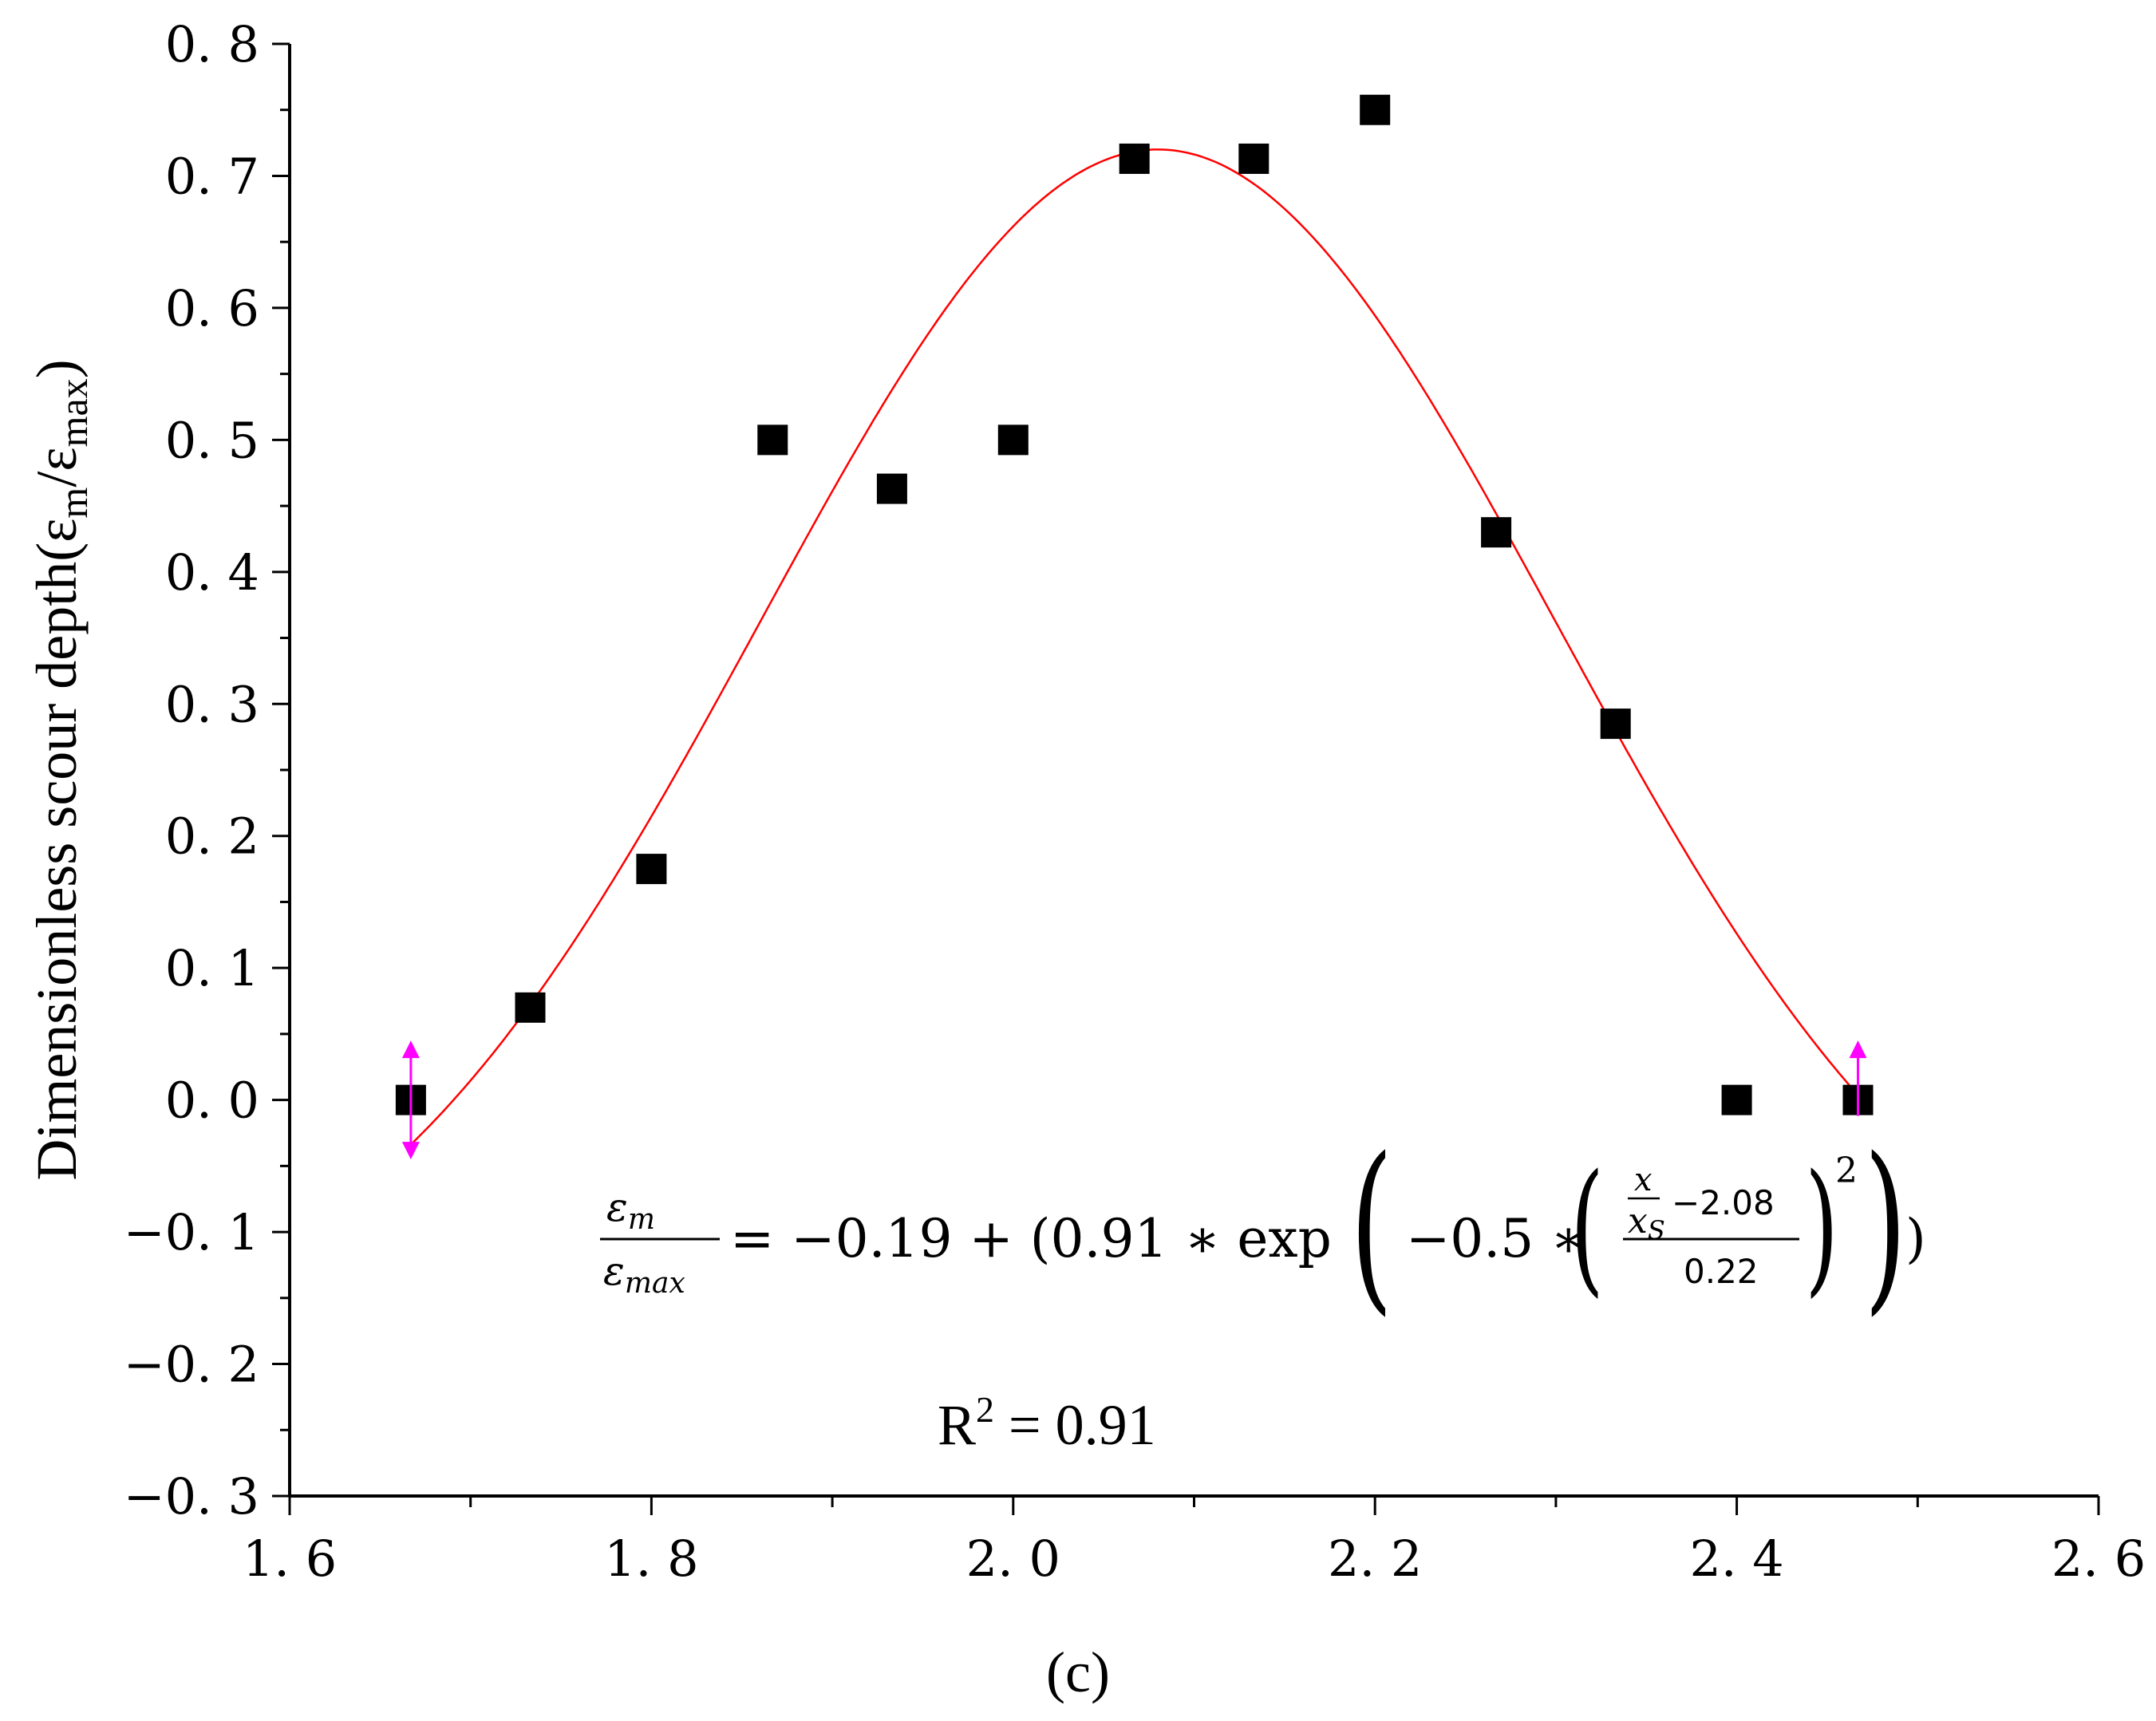 The height and width of the screenshot is (1721, 2156). What do you see at coordinates (1375, 1559) in the screenshot?
I see `x-tick-label: 2. 2` at bounding box center [1375, 1559].